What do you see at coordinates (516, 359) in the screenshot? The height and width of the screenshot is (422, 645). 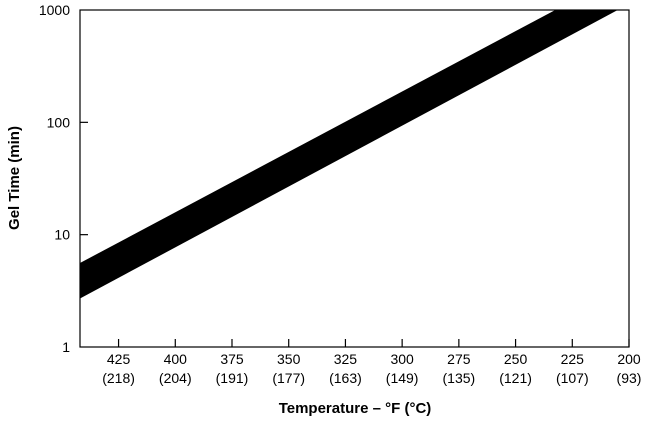 I see `x-tick-label-f: 250` at bounding box center [516, 359].